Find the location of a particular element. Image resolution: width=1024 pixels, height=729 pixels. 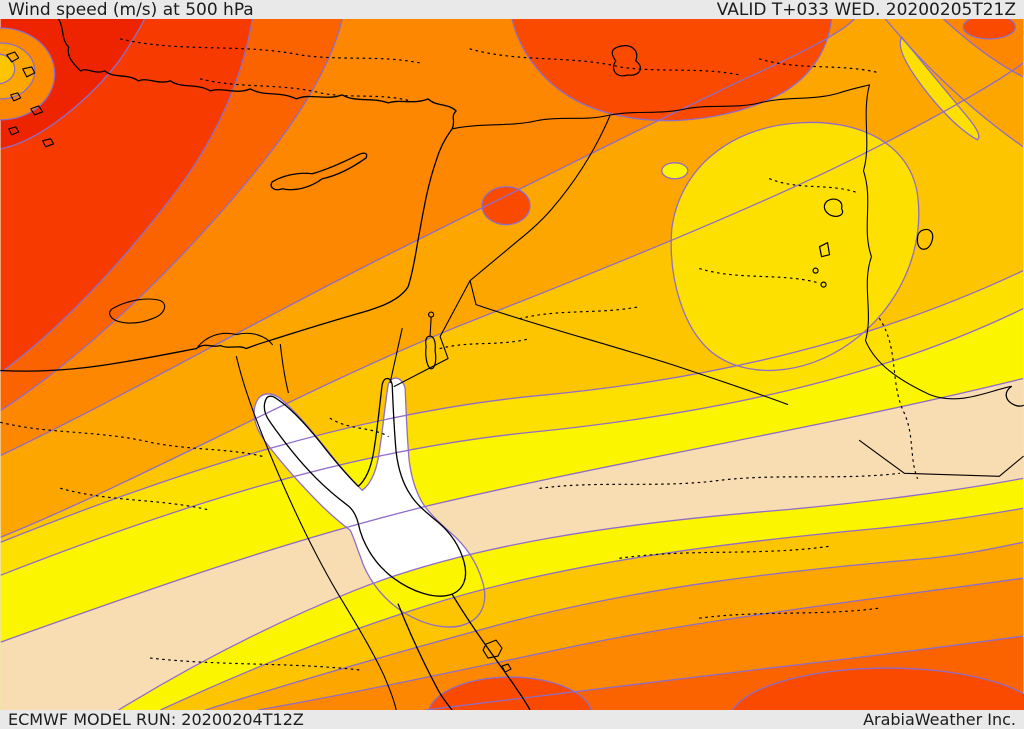

page-title: Wind speed (m/s) at 500 hPa is located at coordinates (131, 10).